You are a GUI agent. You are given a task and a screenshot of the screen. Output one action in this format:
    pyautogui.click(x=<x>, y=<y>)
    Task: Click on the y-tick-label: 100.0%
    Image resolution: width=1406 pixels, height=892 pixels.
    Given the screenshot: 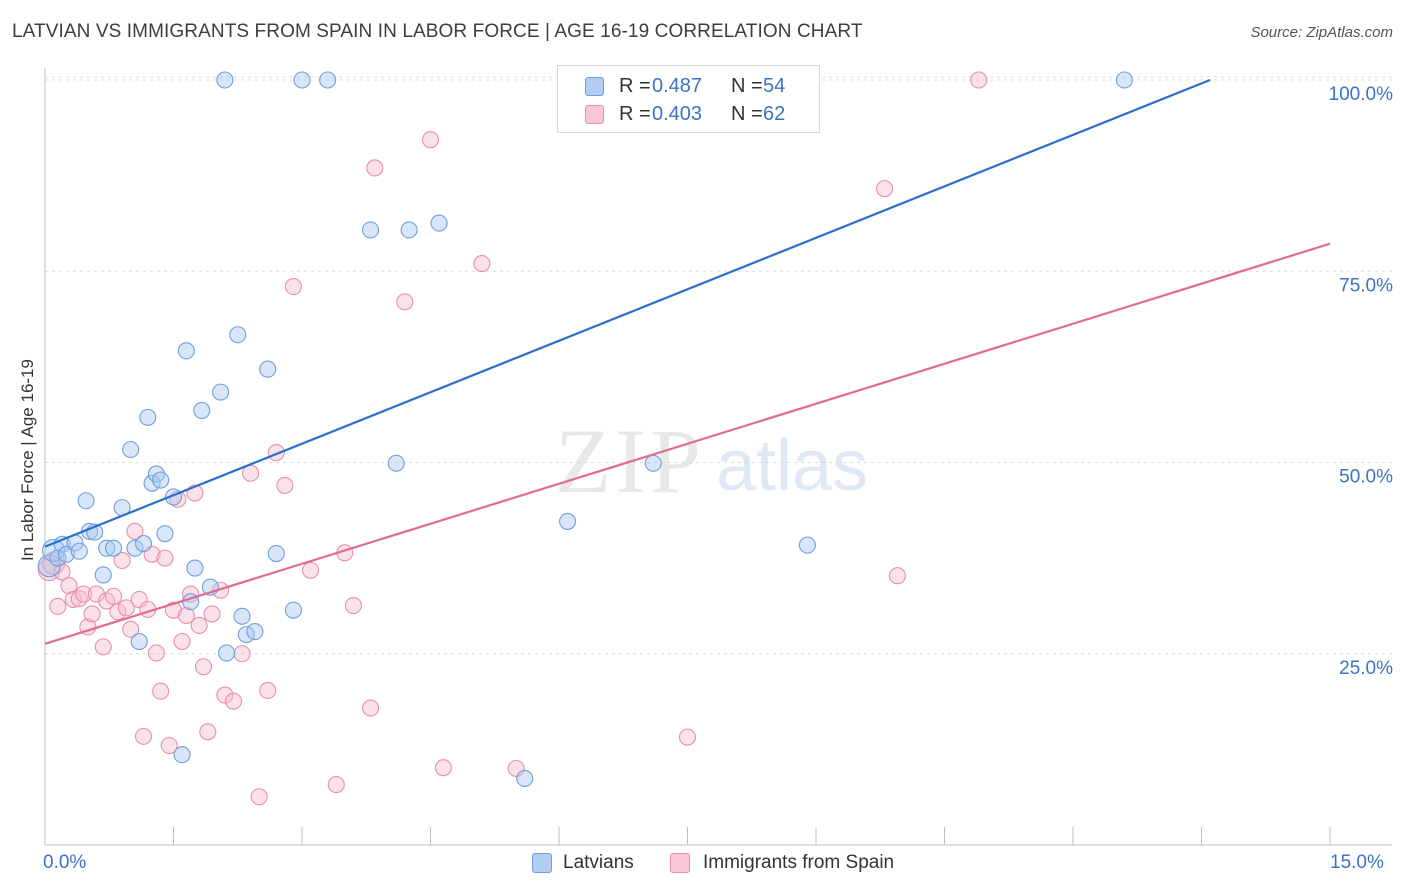 What is the action you would take?
    pyautogui.click(x=1361, y=94)
    